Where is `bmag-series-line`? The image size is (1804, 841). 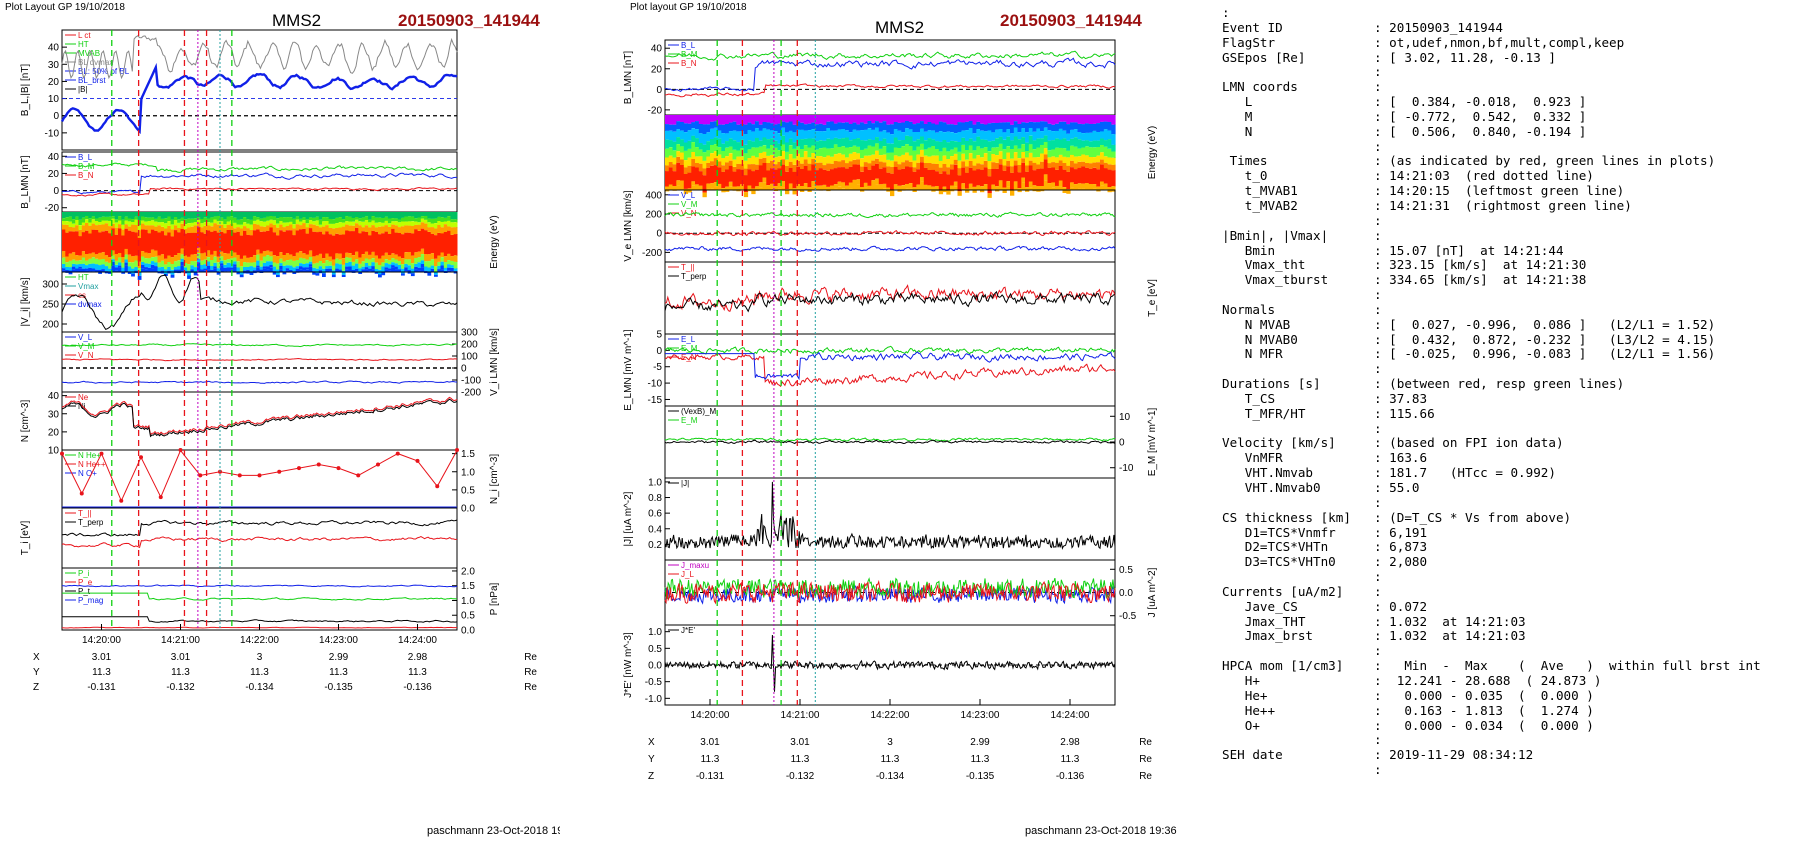 bmag-series-line is located at coordinates (259, 57).